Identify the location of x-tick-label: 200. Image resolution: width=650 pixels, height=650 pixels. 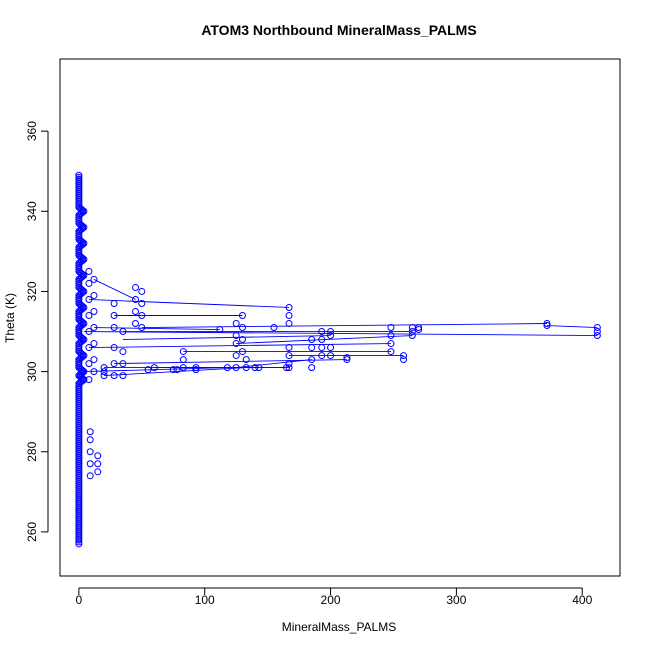
(331, 600).